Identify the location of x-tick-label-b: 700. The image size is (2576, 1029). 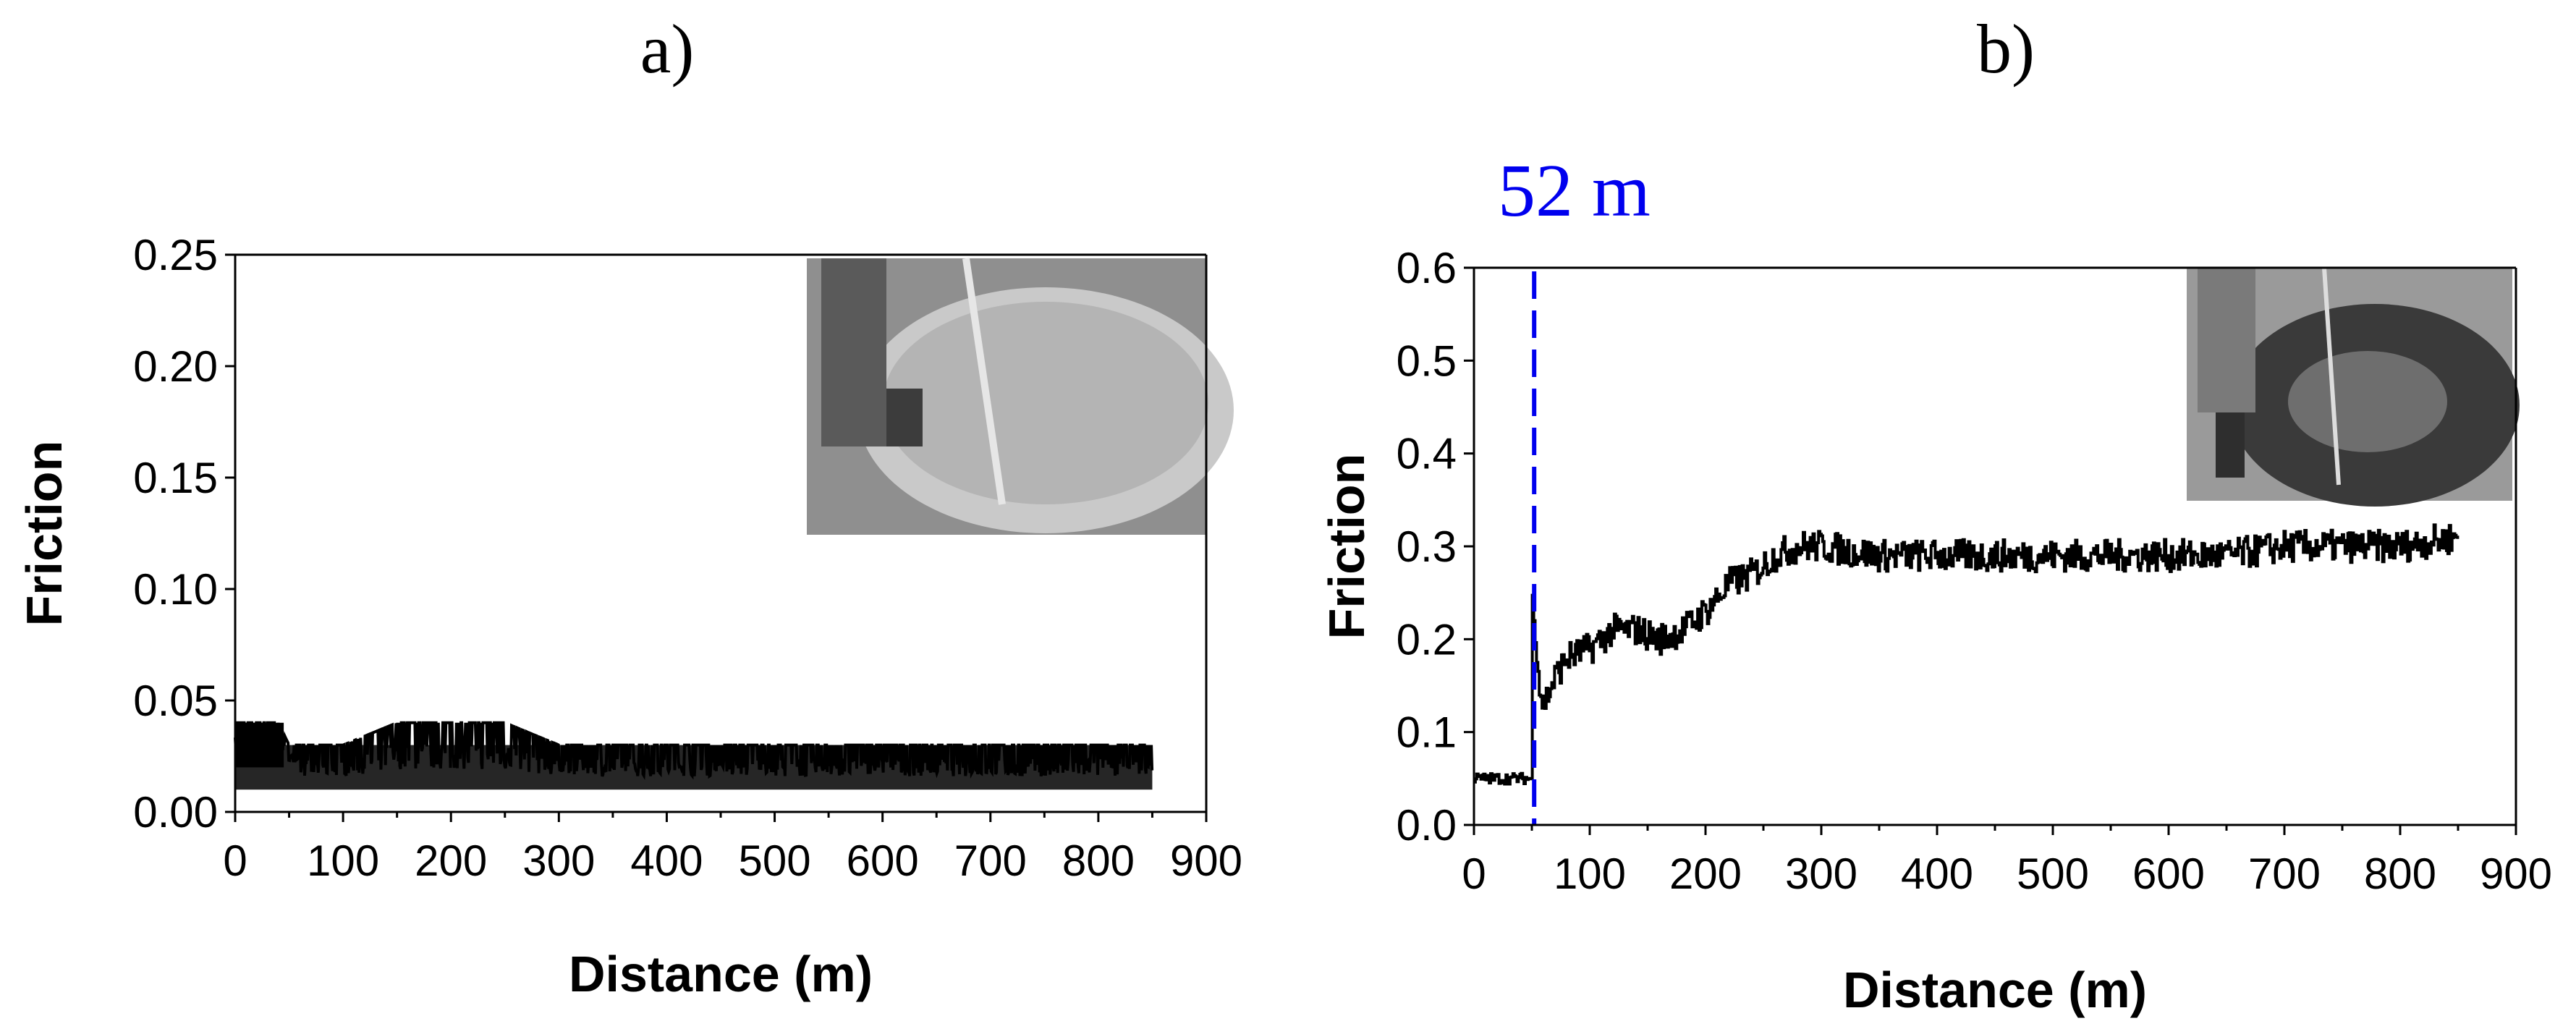
(2284, 874).